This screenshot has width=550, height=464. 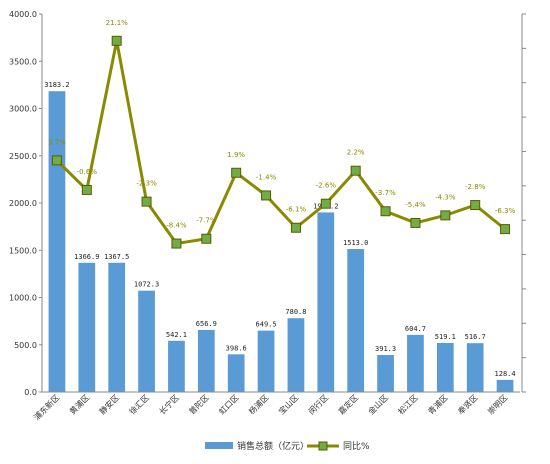 What do you see at coordinates (146, 184) in the screenshot?
I see `yoy-value-label: -2.3%` at bounding box center [146, 184].